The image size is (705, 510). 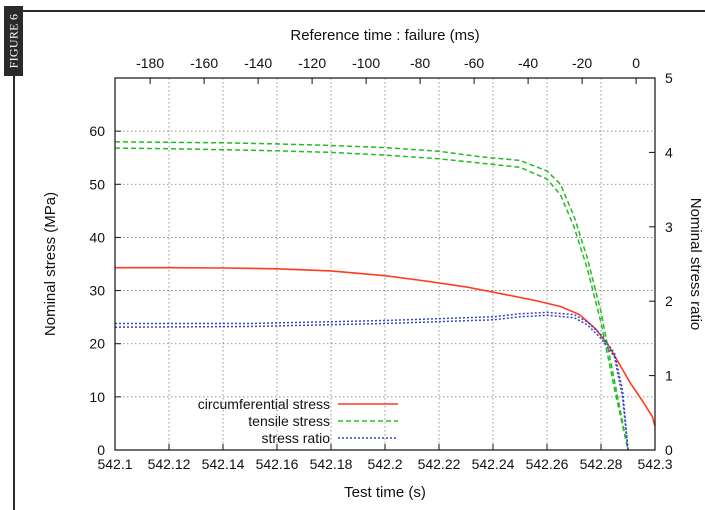 What do you see at coordinates (296, 438) in the screenshot?
I see `legend-label-stress-ratio: stress ratio` at bounding box center [296, 438].